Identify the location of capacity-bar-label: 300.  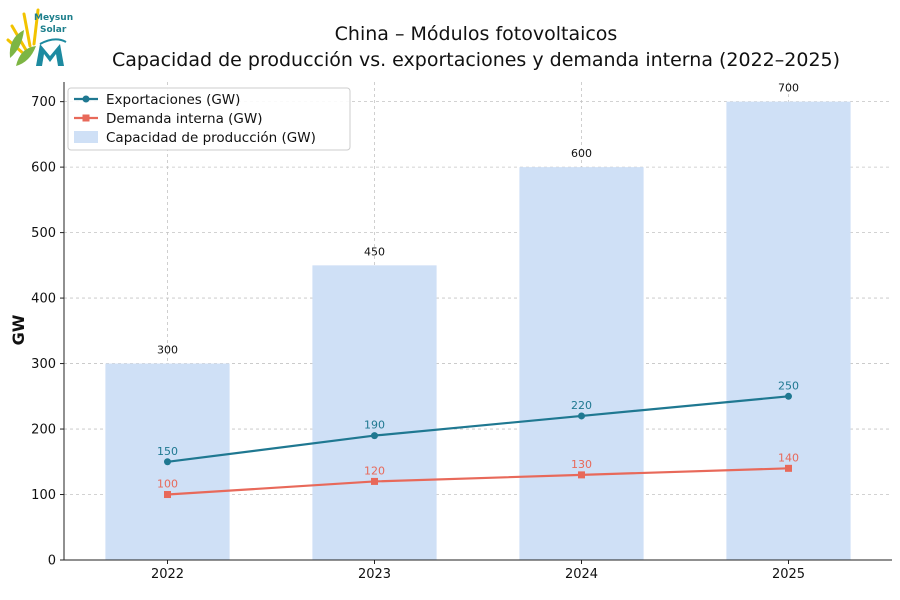
(167, 350).